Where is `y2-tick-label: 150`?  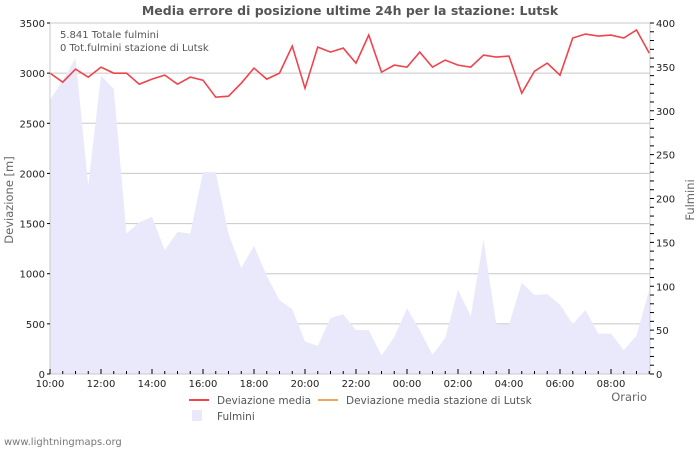
y2-tick-label: 150 is located at coordinates (665, 243).